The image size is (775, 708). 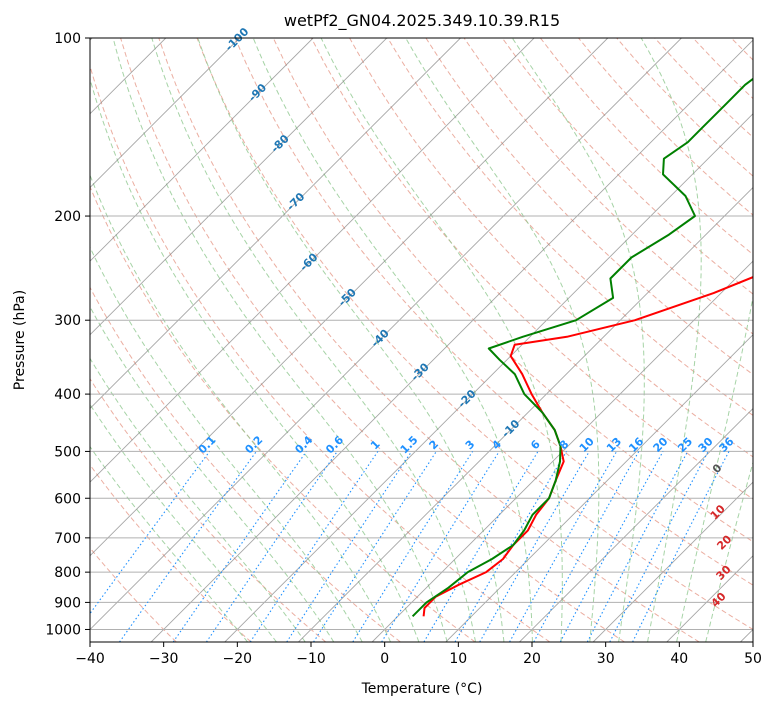 What do you see at coordinates (67, 217) in the screenshot?
I see `y-tick-label: 200` at bounding box center [67, 217].